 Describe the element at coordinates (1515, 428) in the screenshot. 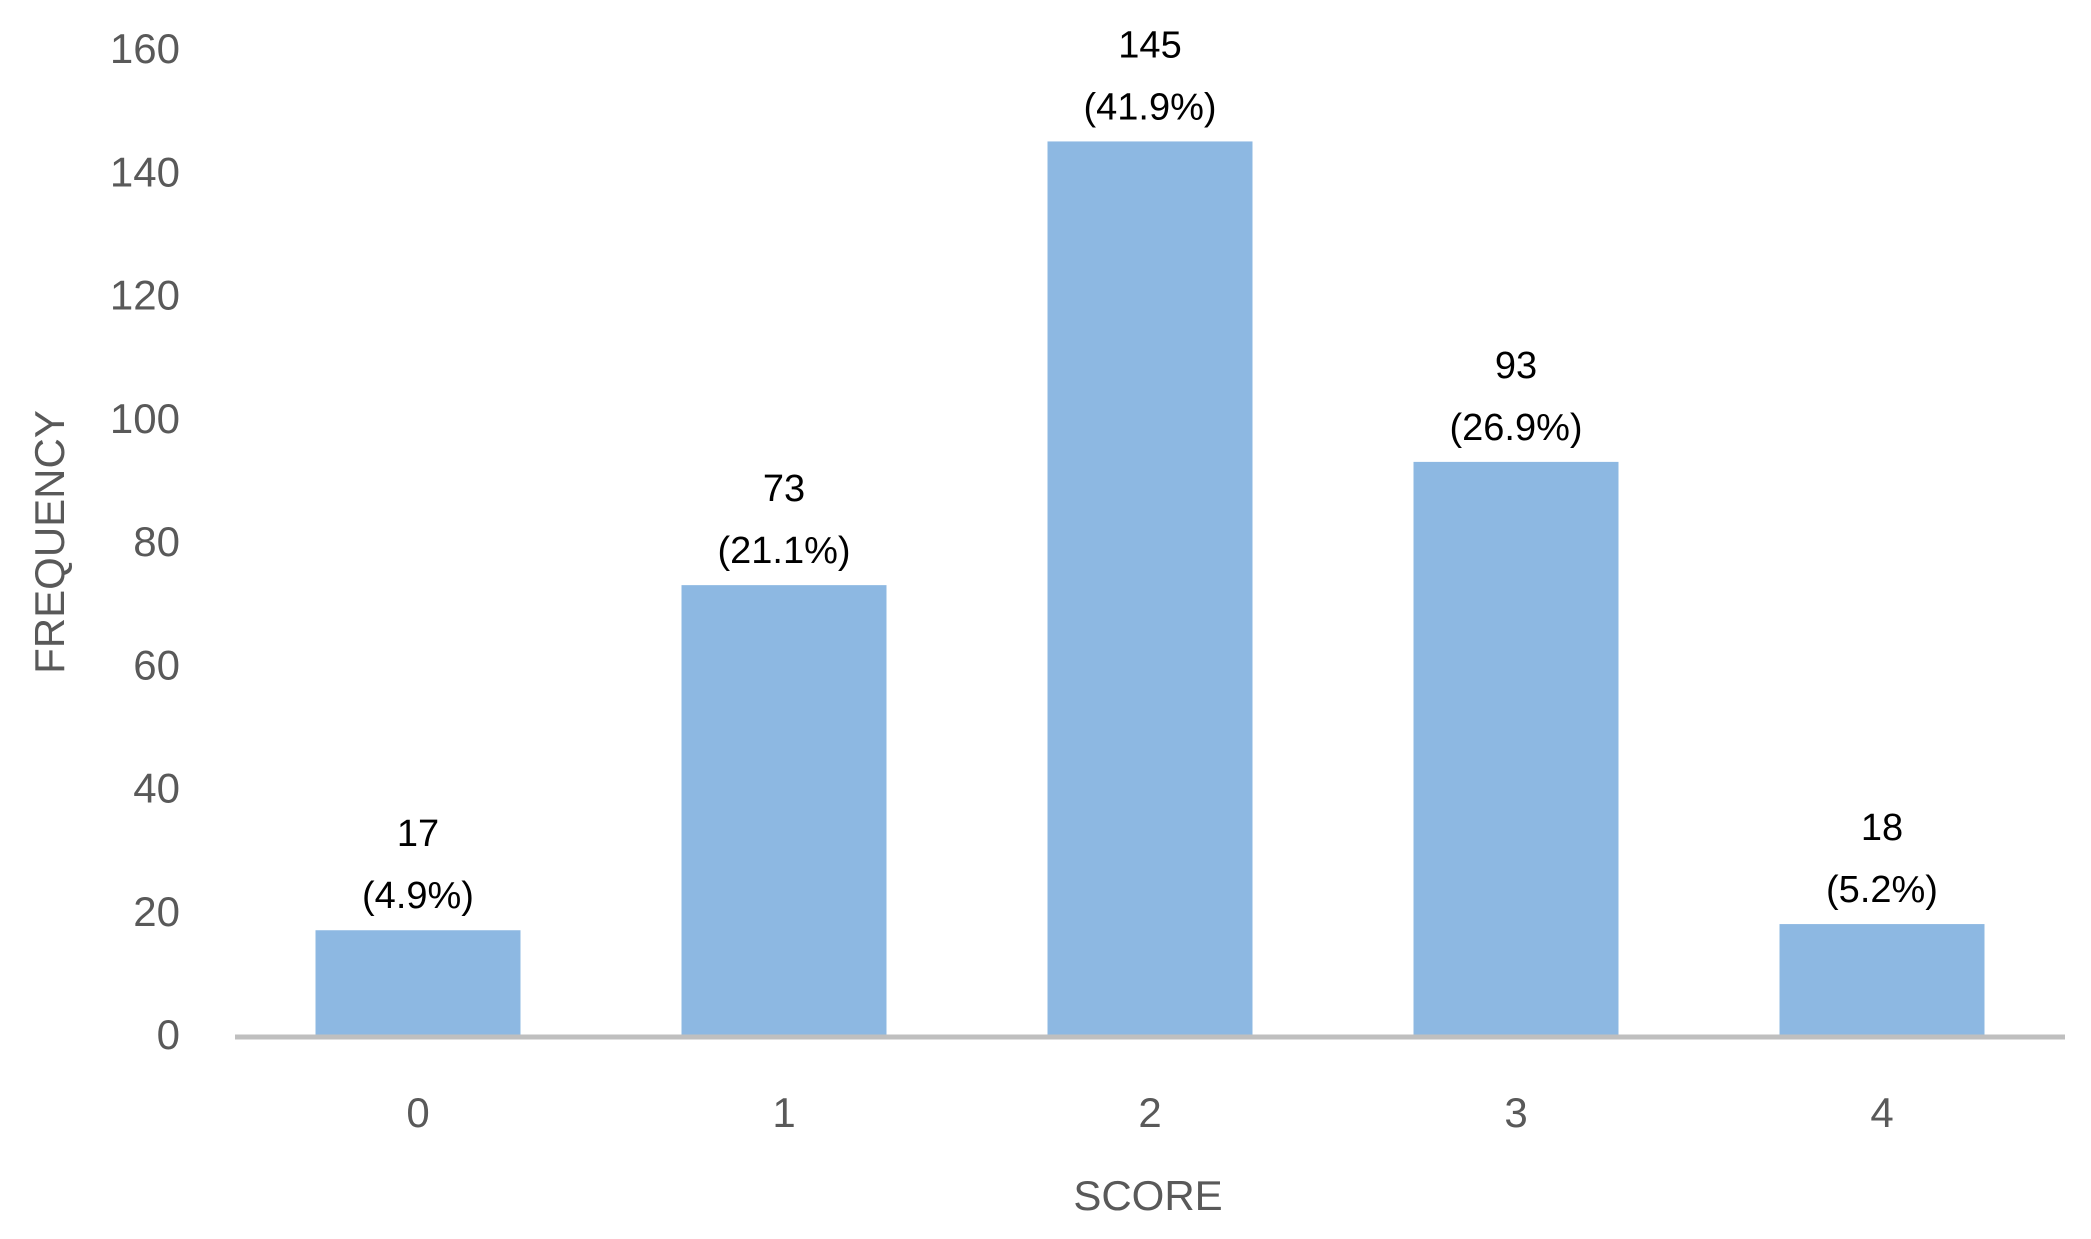

I see `bar-percent-label: (26.9%)` at that location.